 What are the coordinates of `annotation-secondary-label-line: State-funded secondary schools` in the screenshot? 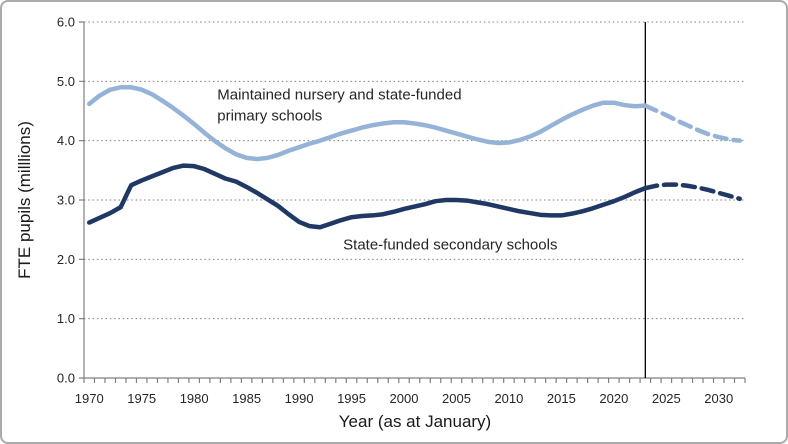 It's located at (450, 244).